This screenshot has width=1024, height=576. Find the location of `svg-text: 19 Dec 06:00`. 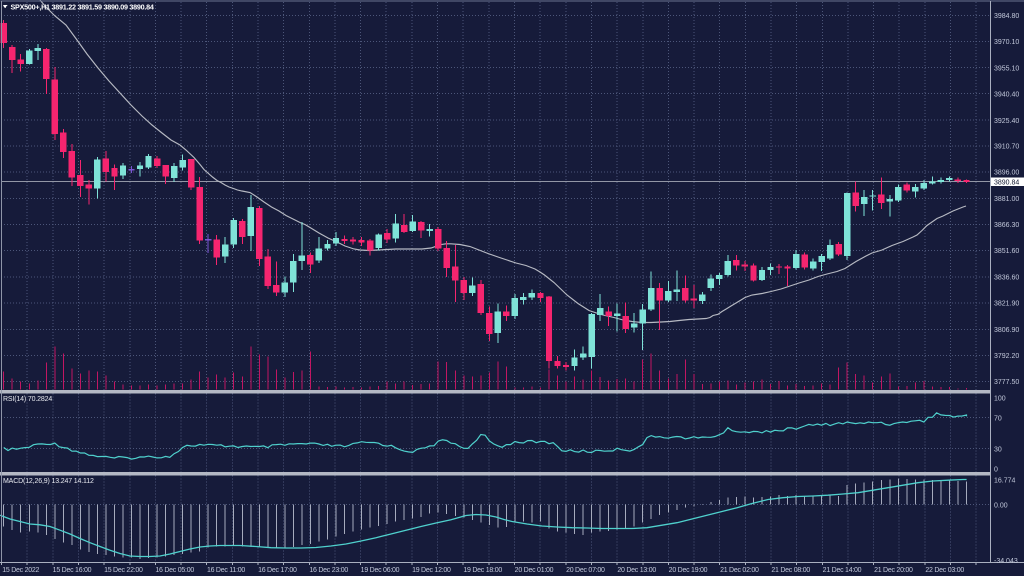

svg-text: 19 Dec 06:00 is located at coordinates (380, 570).